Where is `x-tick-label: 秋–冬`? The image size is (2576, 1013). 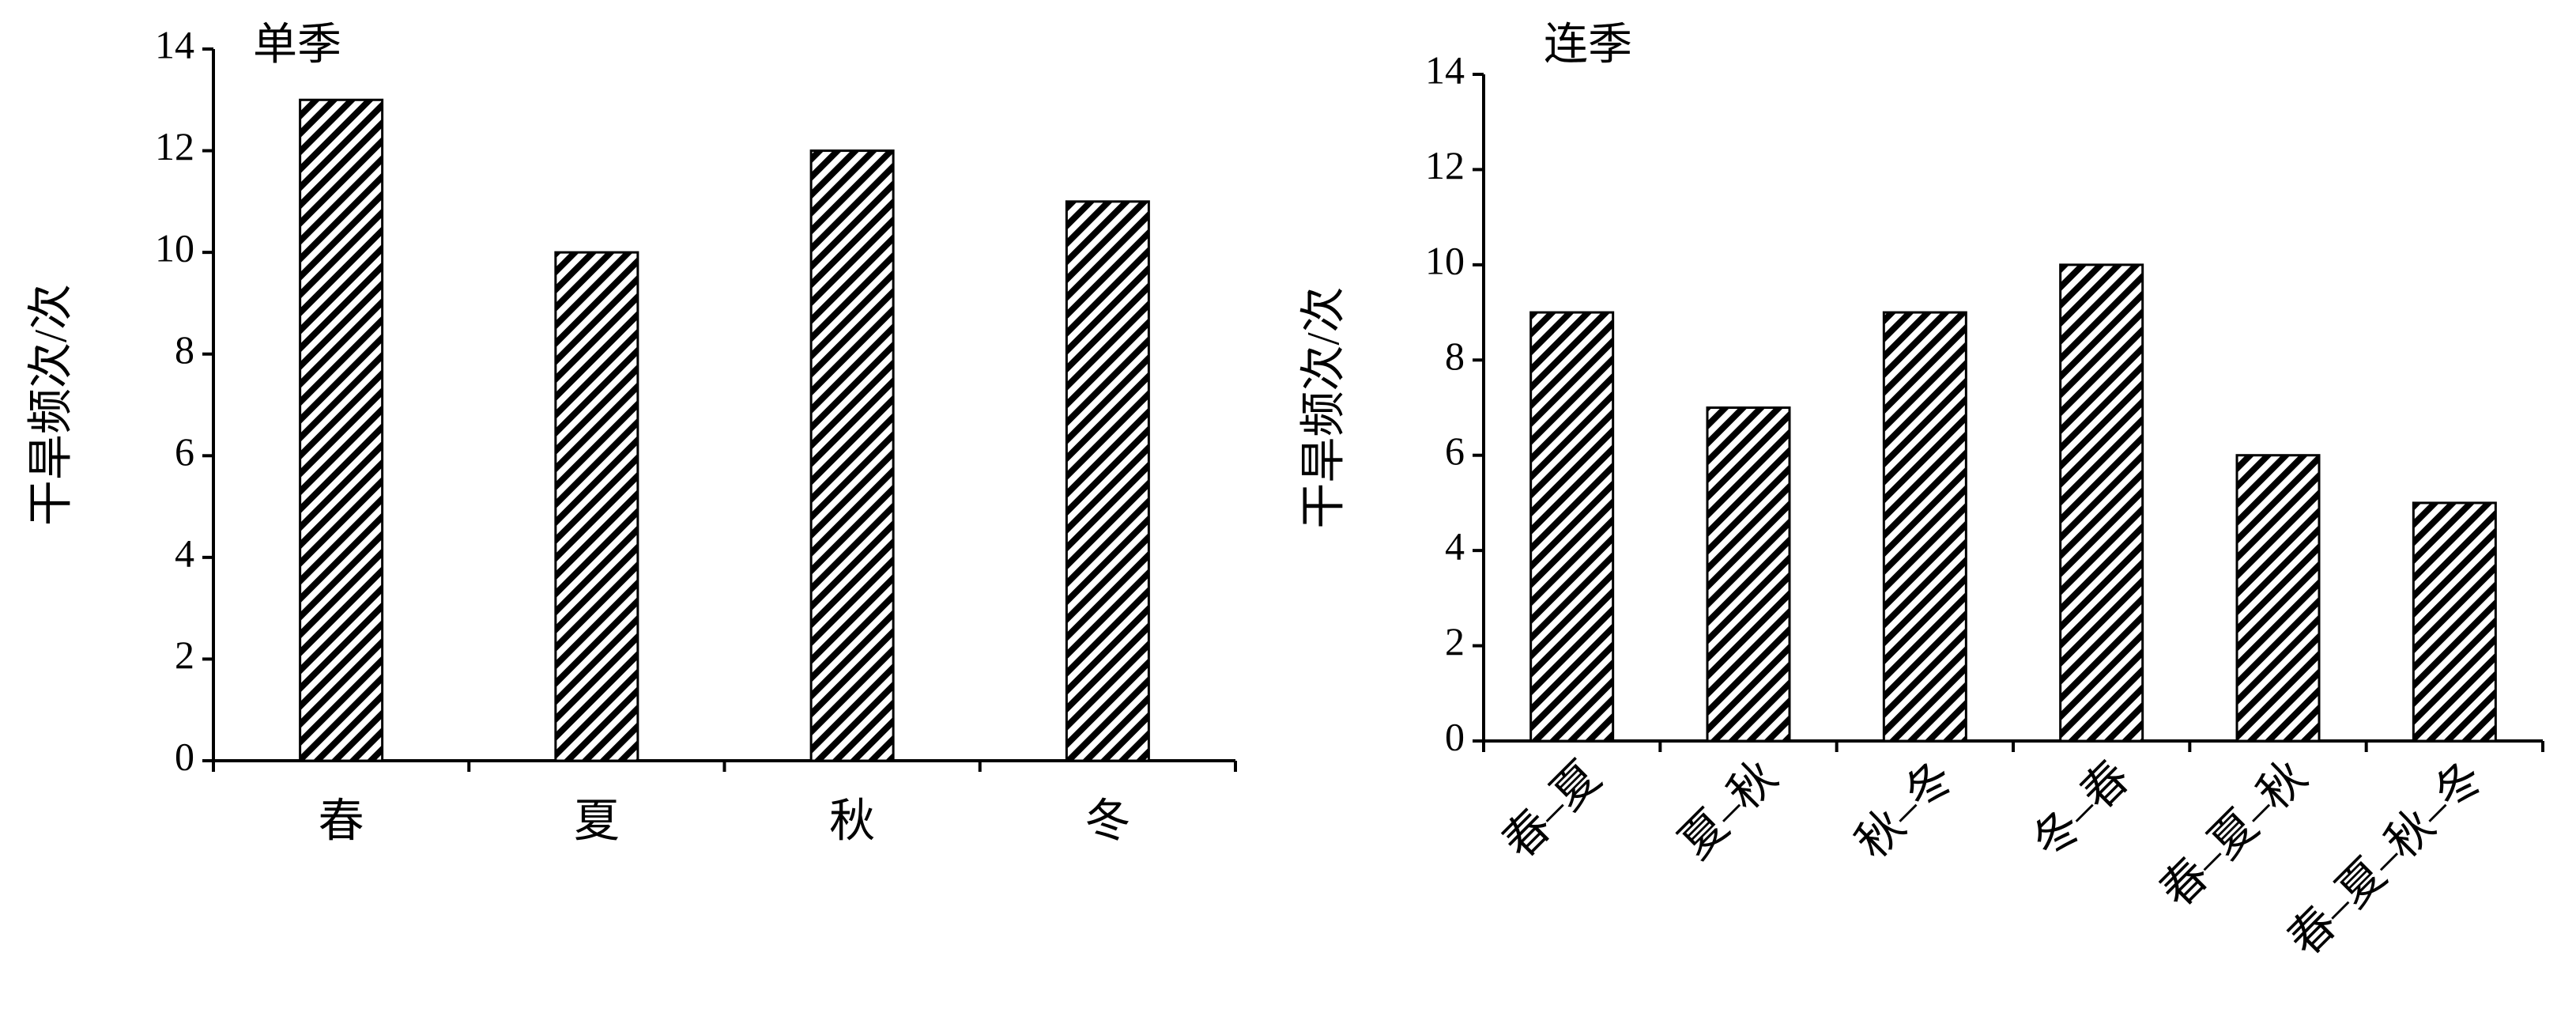 x-tick-label: 秋–冬 is located at coordinates (1905, 810).